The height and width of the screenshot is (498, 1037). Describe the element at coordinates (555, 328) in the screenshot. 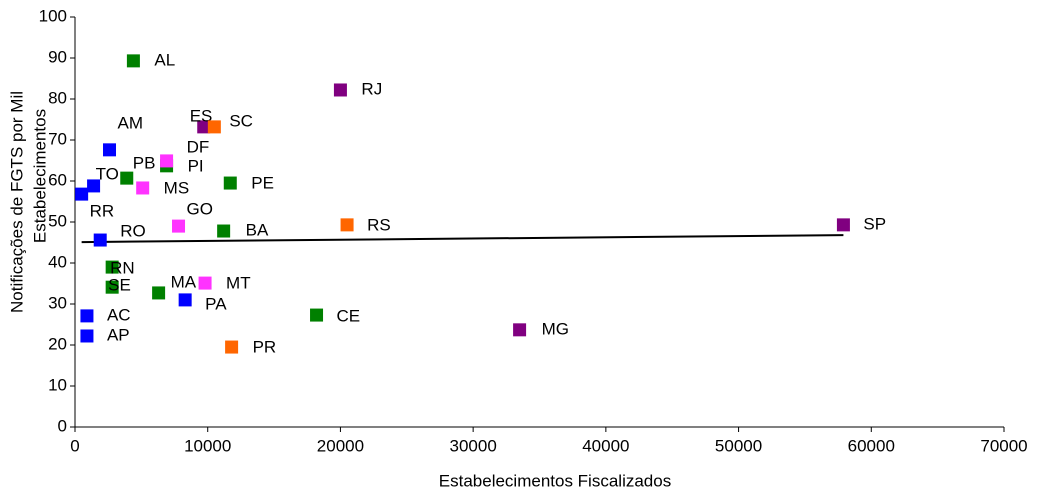

I see `point-label: MG` at that location.